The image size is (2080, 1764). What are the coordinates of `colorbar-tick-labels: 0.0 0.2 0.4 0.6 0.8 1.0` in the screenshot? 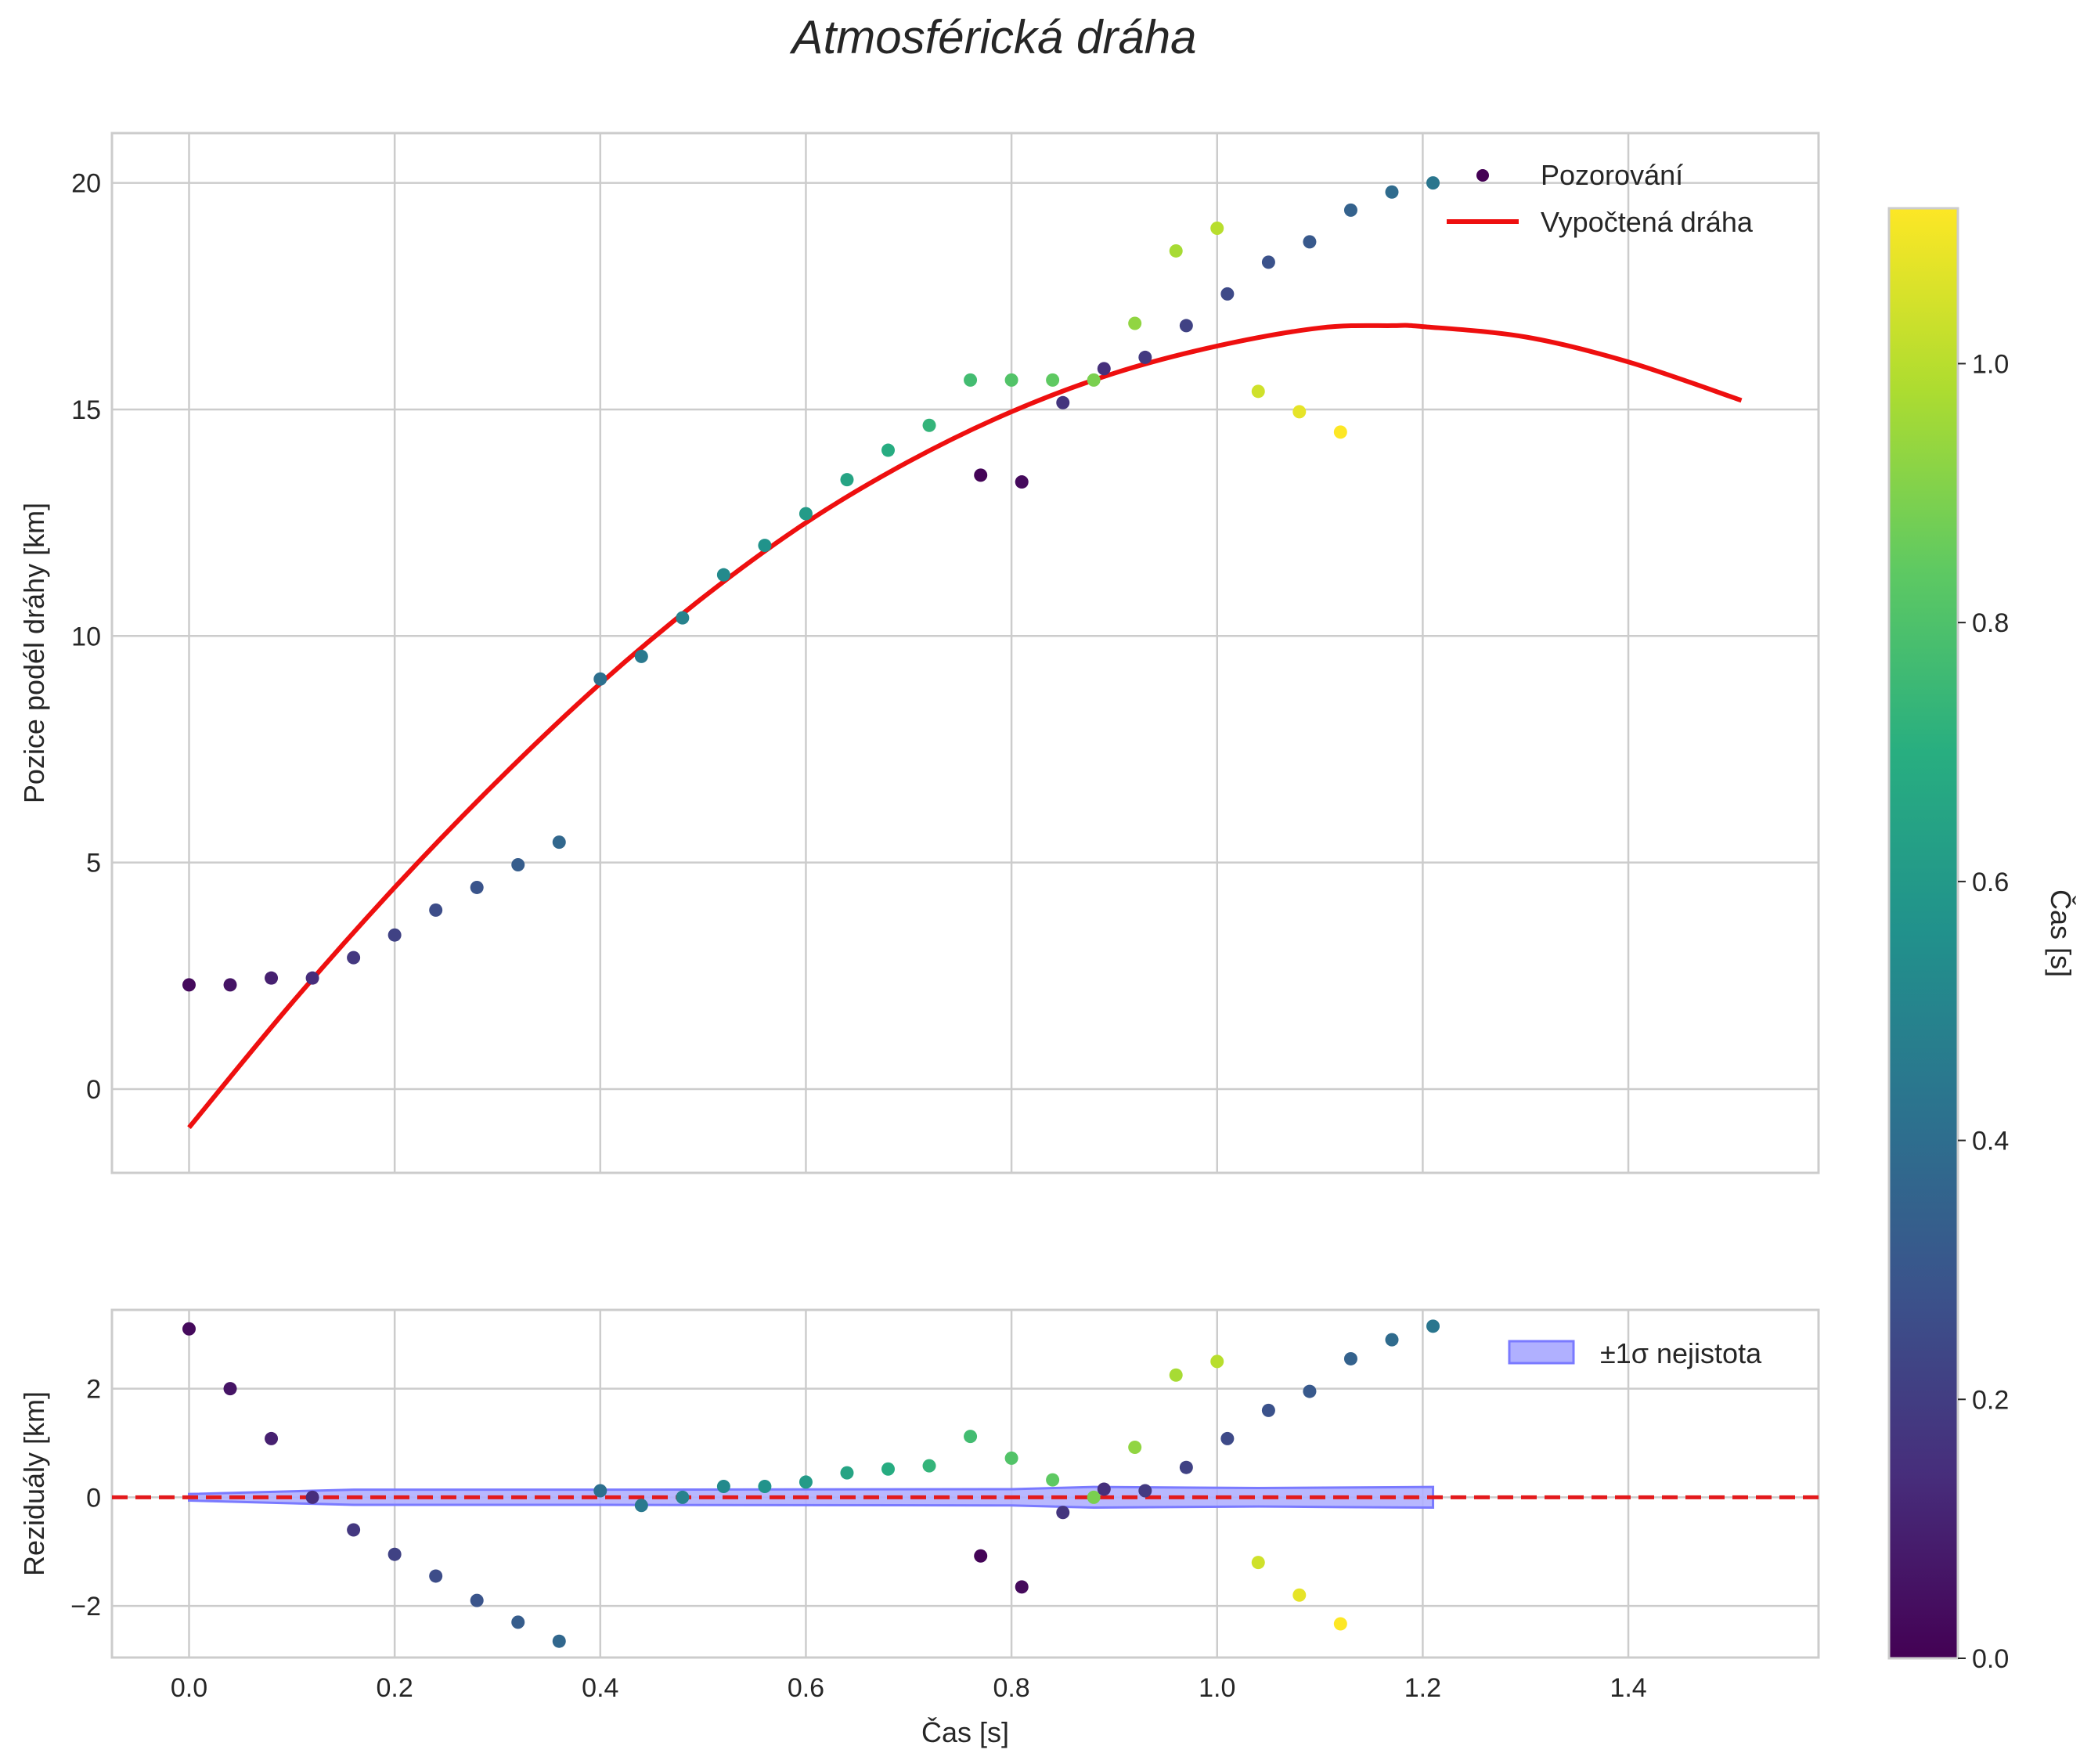 It's located at (1983, 1011).